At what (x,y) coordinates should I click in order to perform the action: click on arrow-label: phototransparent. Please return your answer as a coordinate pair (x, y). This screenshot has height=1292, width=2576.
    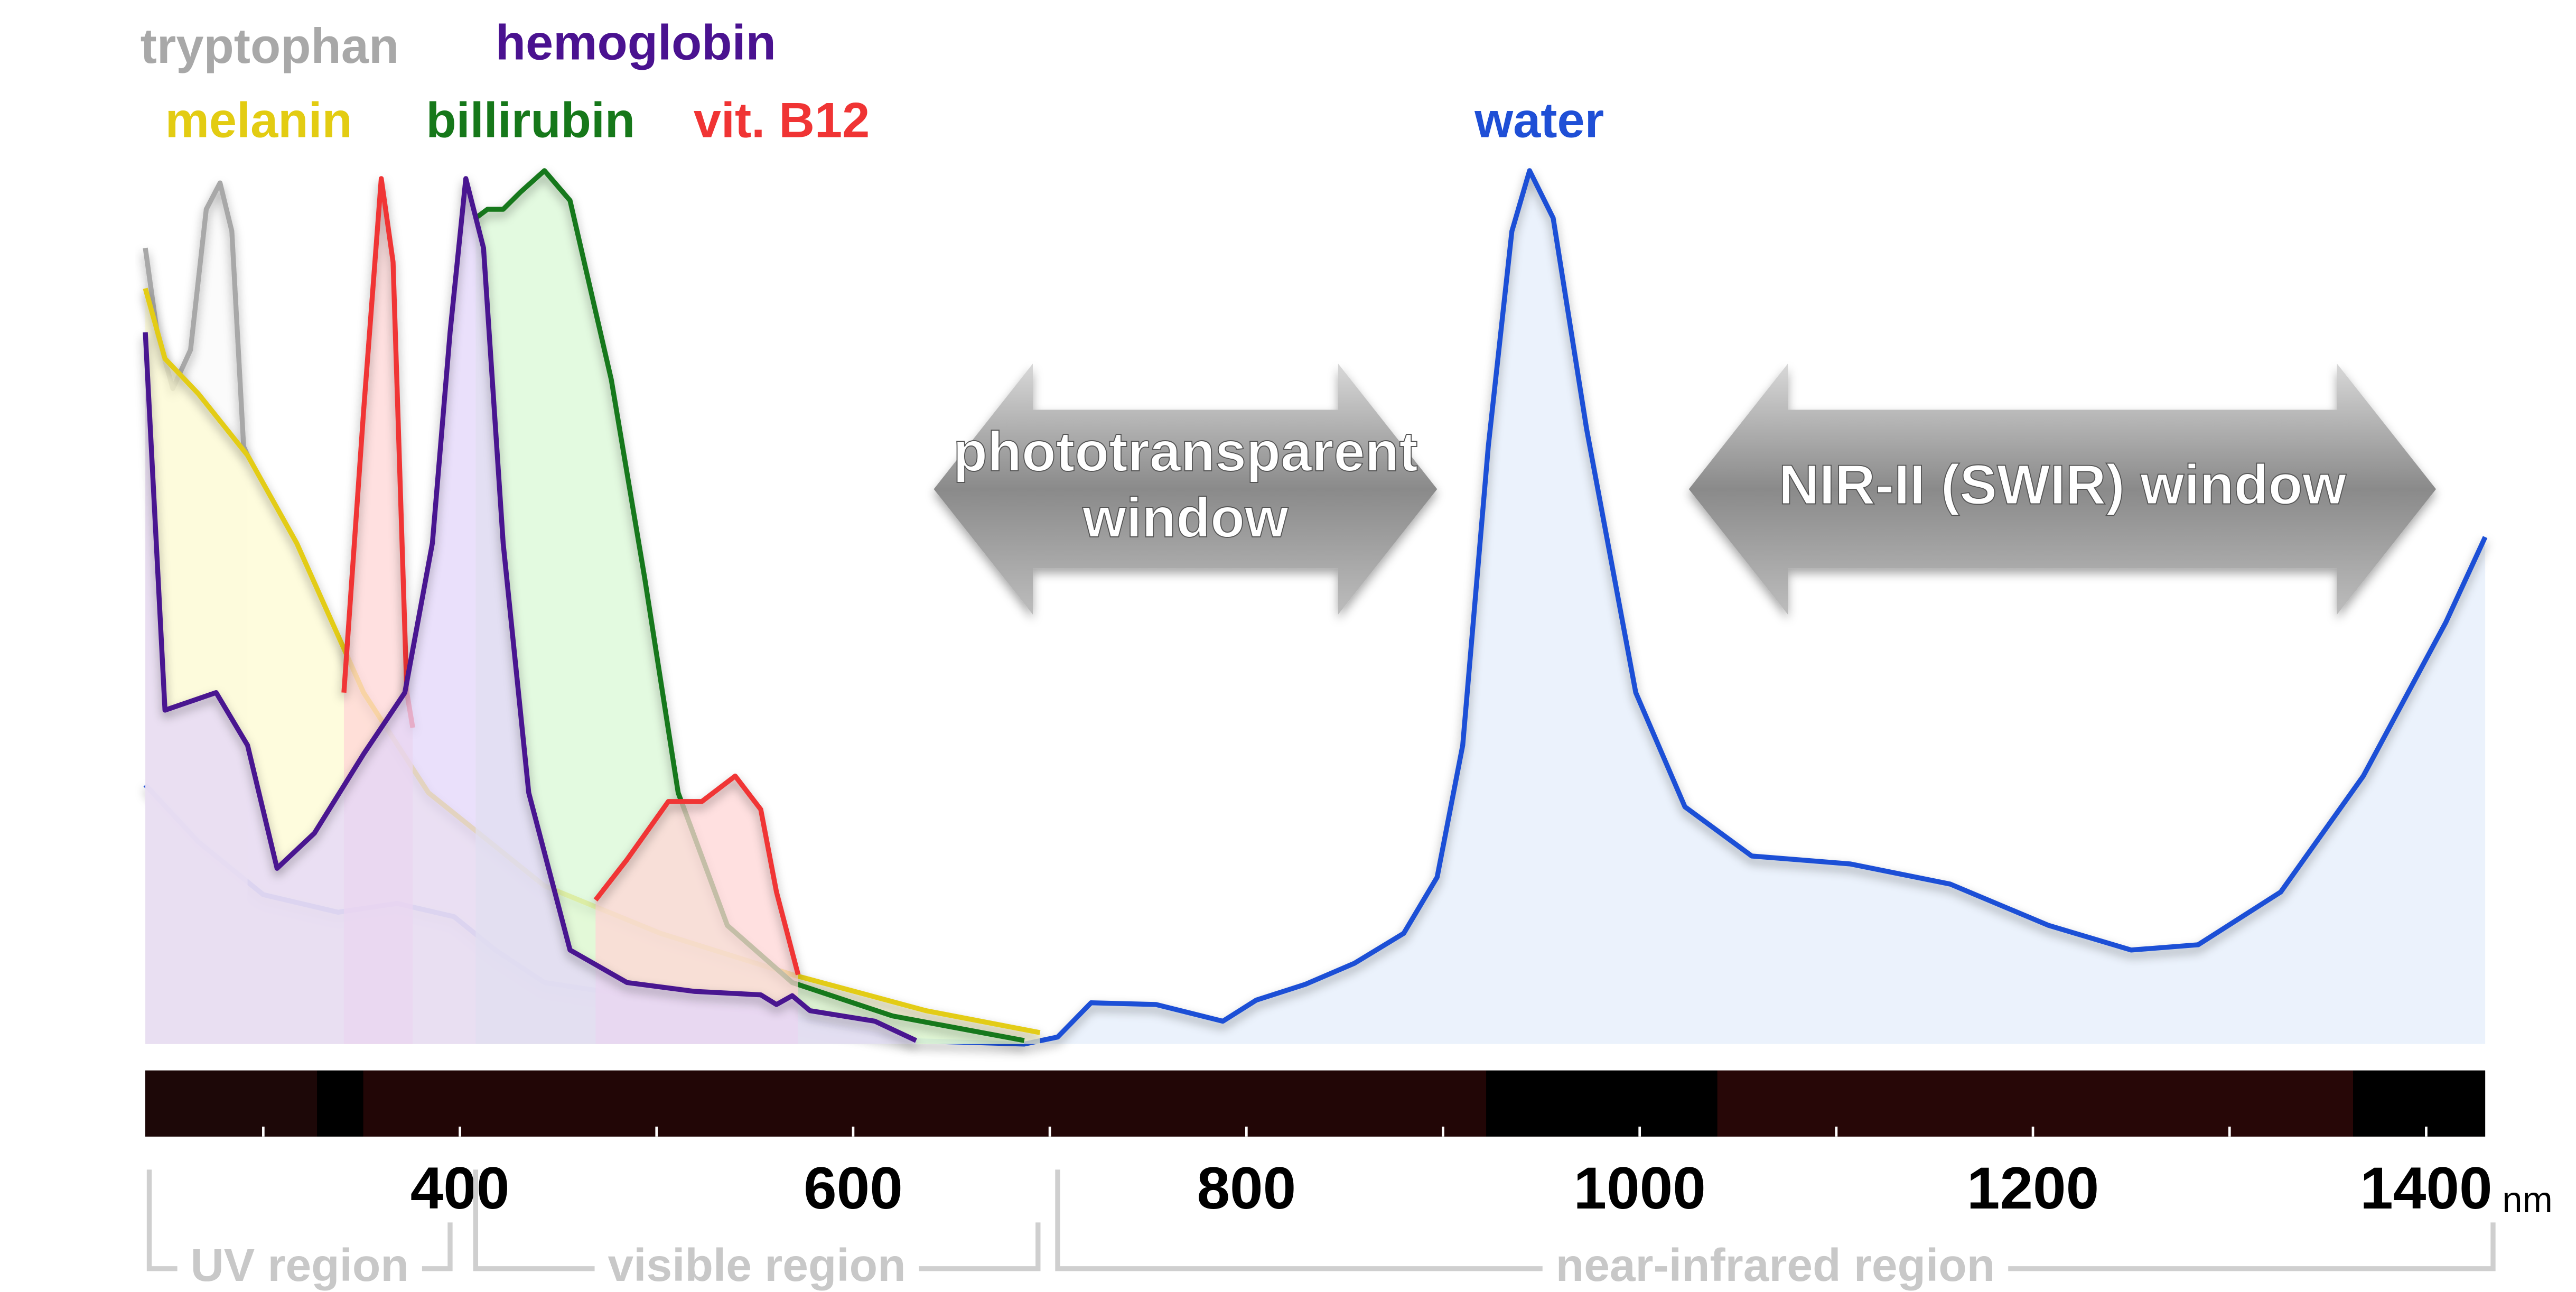
    Looking at the image, I should click on (1185, 451).